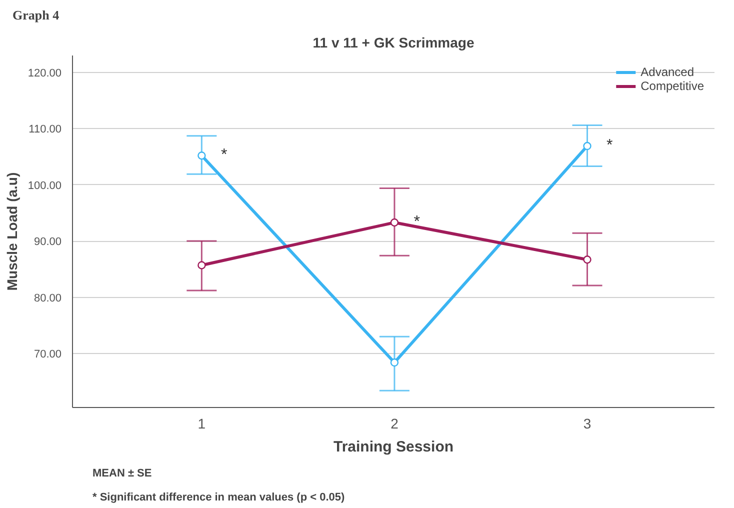  I want to click on text: MEAN ± SE, so click(122, 474).